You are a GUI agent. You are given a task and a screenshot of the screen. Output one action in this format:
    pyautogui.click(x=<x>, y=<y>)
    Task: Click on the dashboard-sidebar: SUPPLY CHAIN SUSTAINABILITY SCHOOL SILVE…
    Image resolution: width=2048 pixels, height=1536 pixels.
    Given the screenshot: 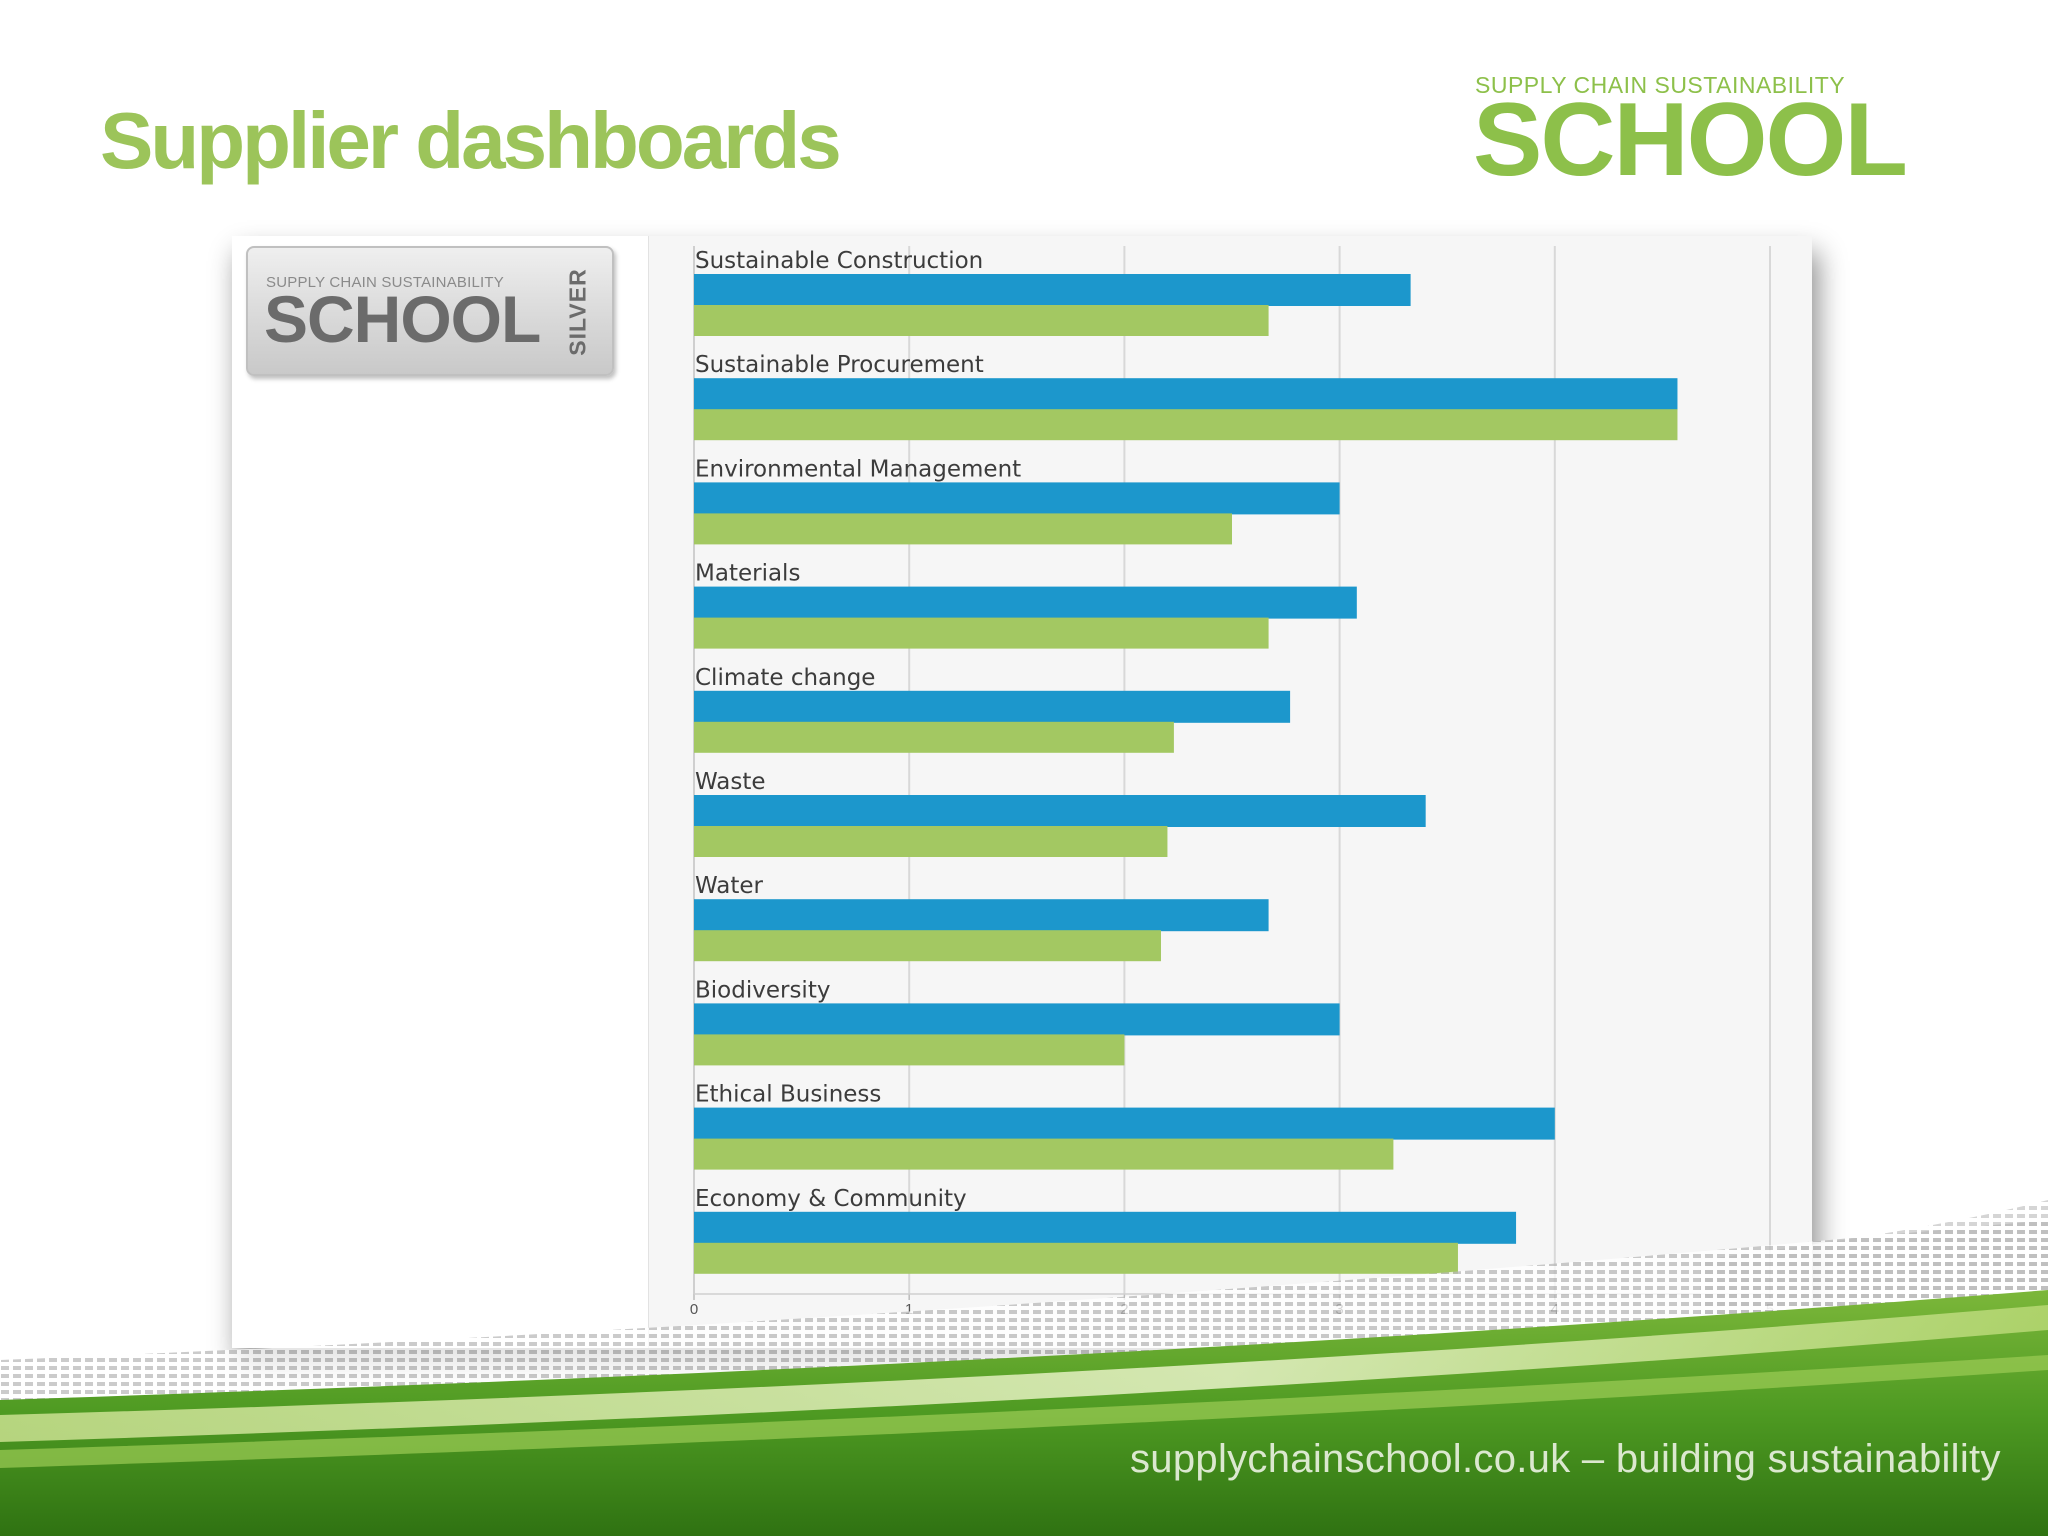 What is the action you would take?
    pyautogui.click(x=440, y=792)
    